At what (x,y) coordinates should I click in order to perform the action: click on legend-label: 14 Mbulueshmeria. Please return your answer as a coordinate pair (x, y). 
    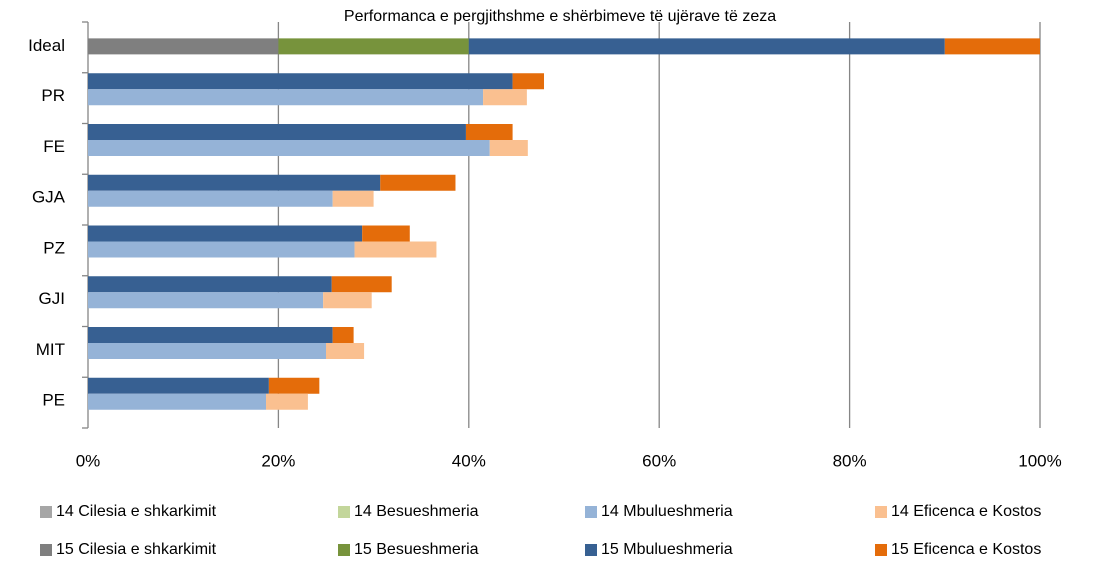
    Looking at the image, I should click on (667, 511).